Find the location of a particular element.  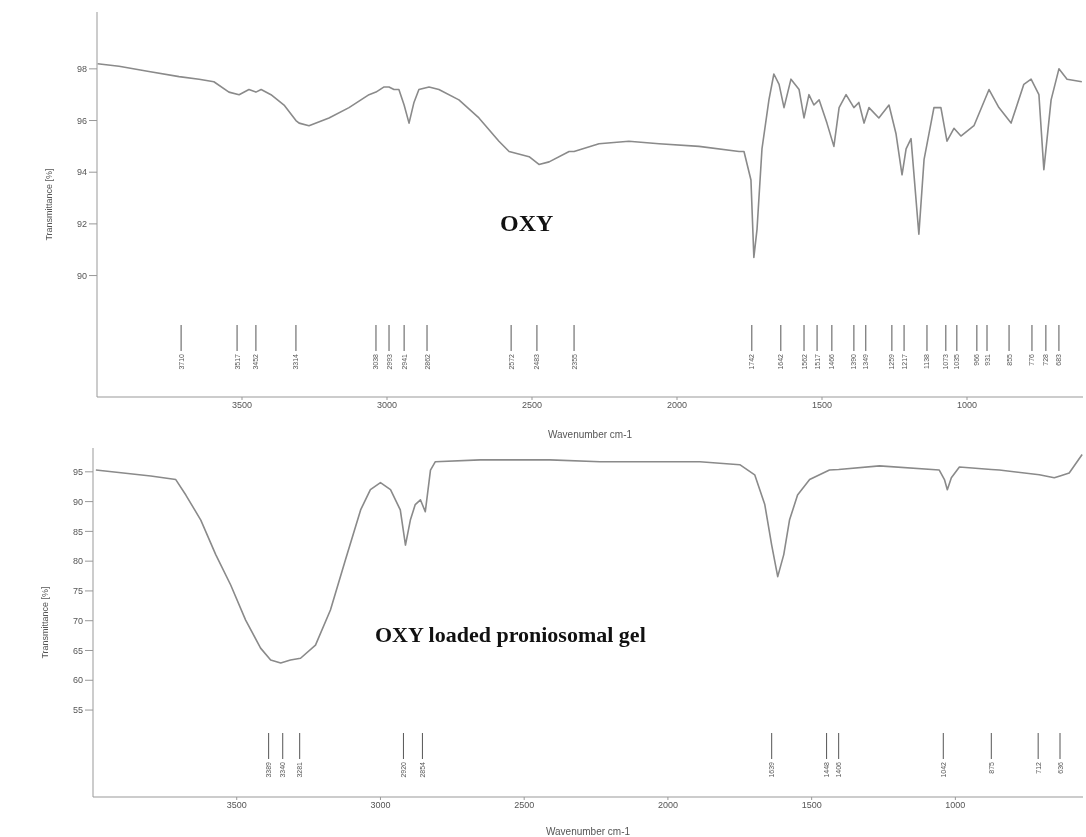

y-tick-label: 65 is located at coordinates (77, 650).